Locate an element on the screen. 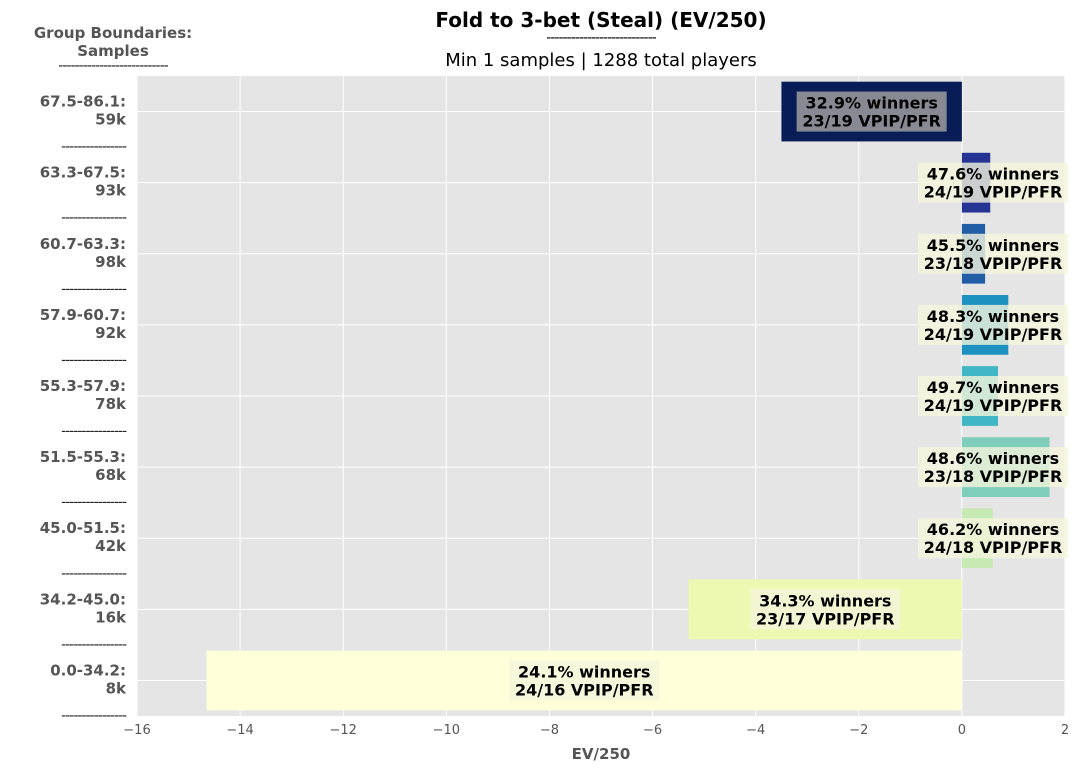 The image size is (1088, 773). bar-label-winners: 34.3% winners is located at coordinates (825, 600).